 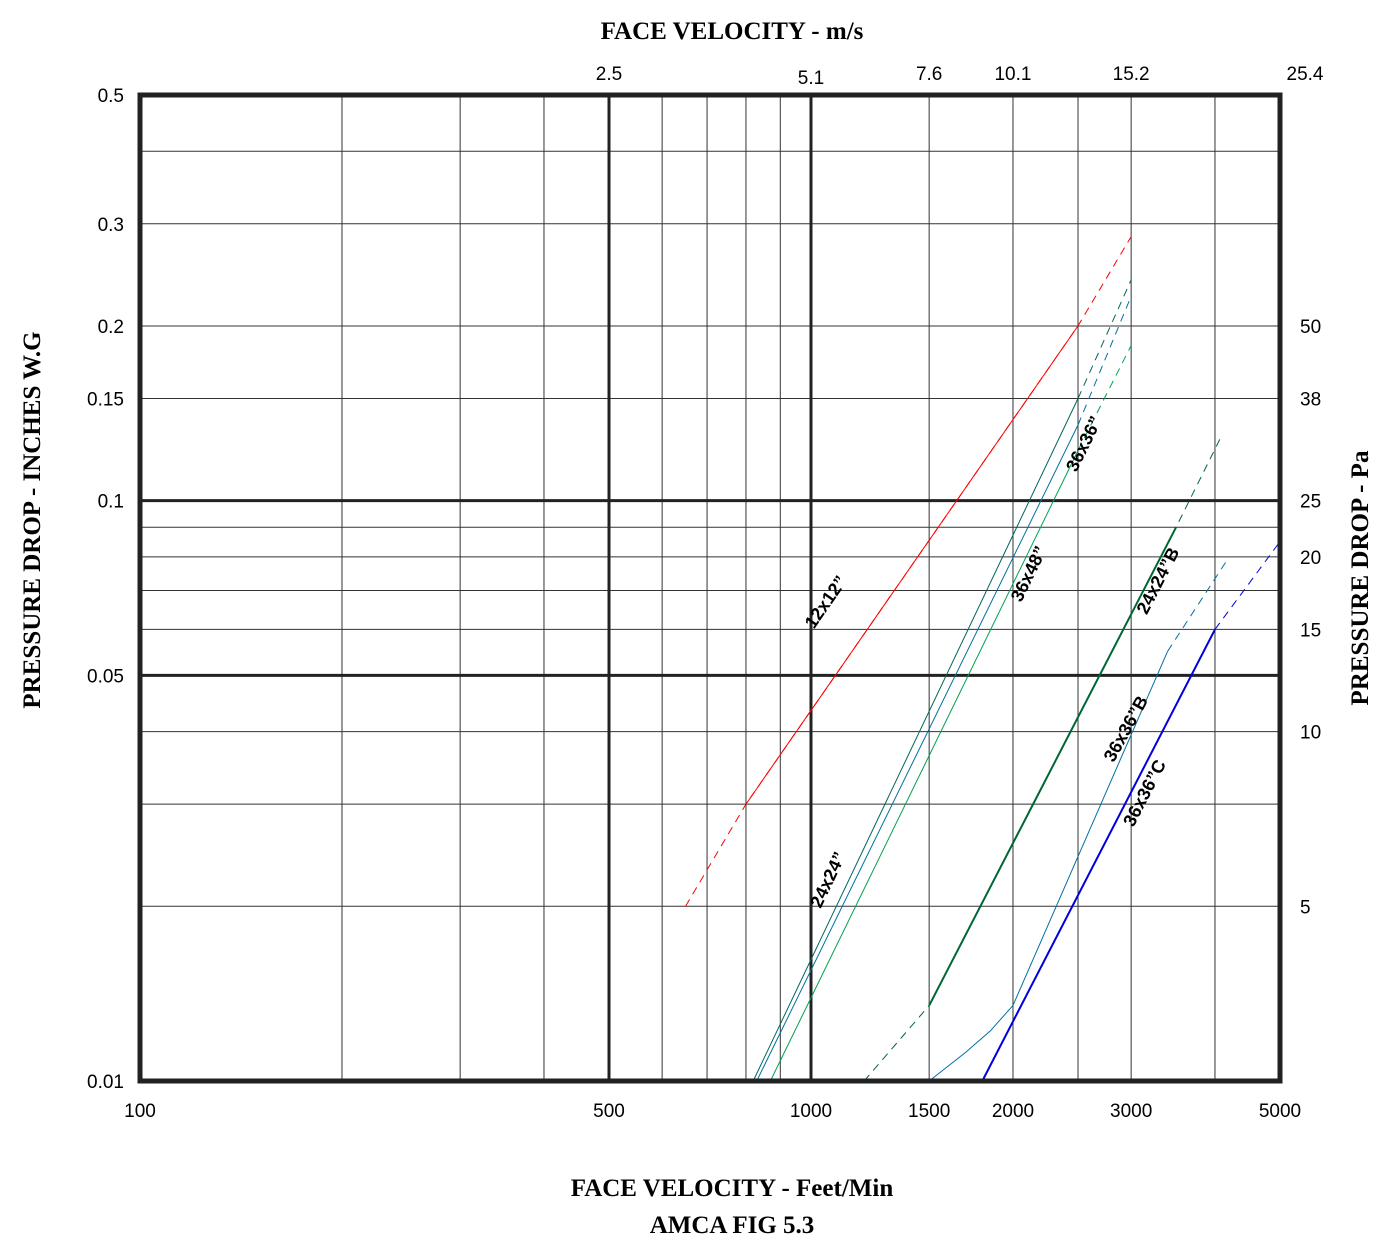 I want to click on x-axis-label: FACE VELOCITY - Feet/Min, so click(x=732, y=1188).